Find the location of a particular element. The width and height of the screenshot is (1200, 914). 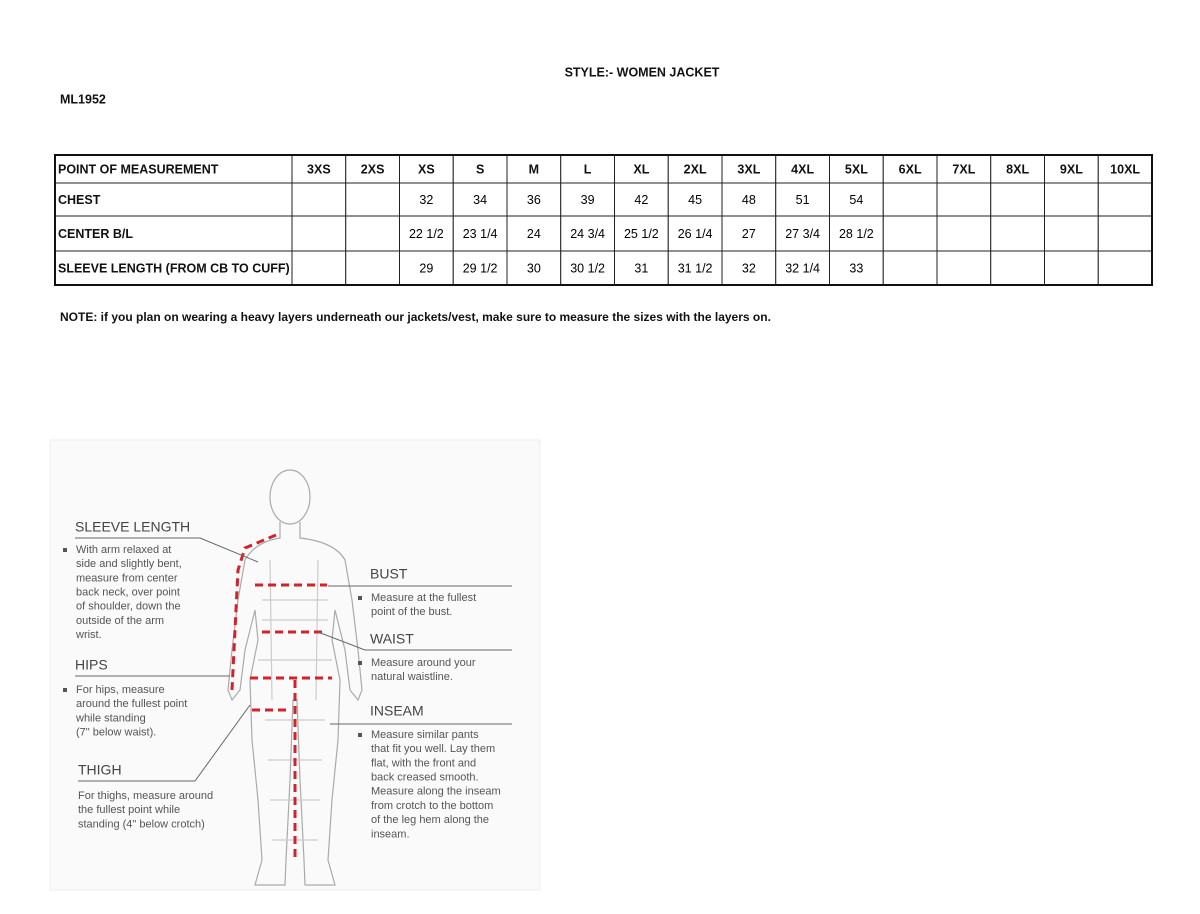

guide-line: while standing is located at coordinates (110, 718).